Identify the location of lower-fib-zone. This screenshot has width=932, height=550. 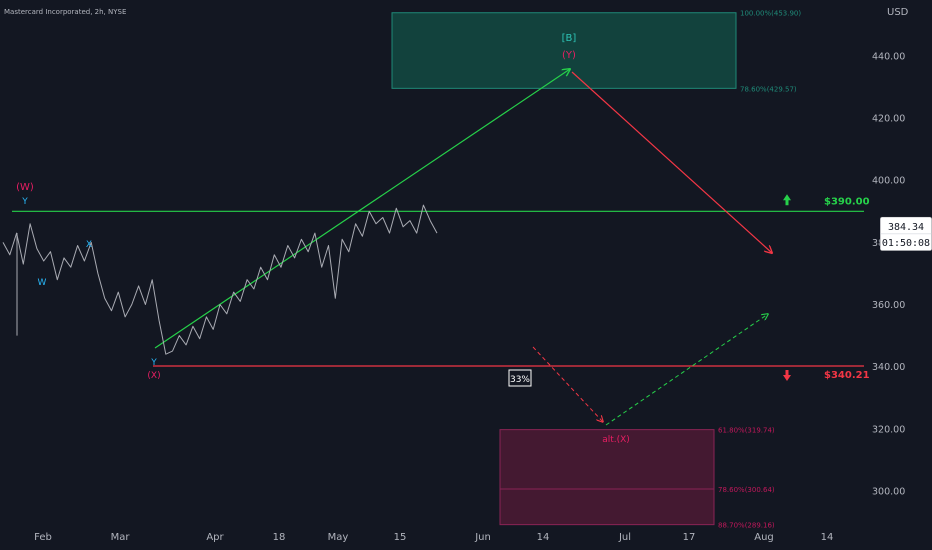
(607, 477).